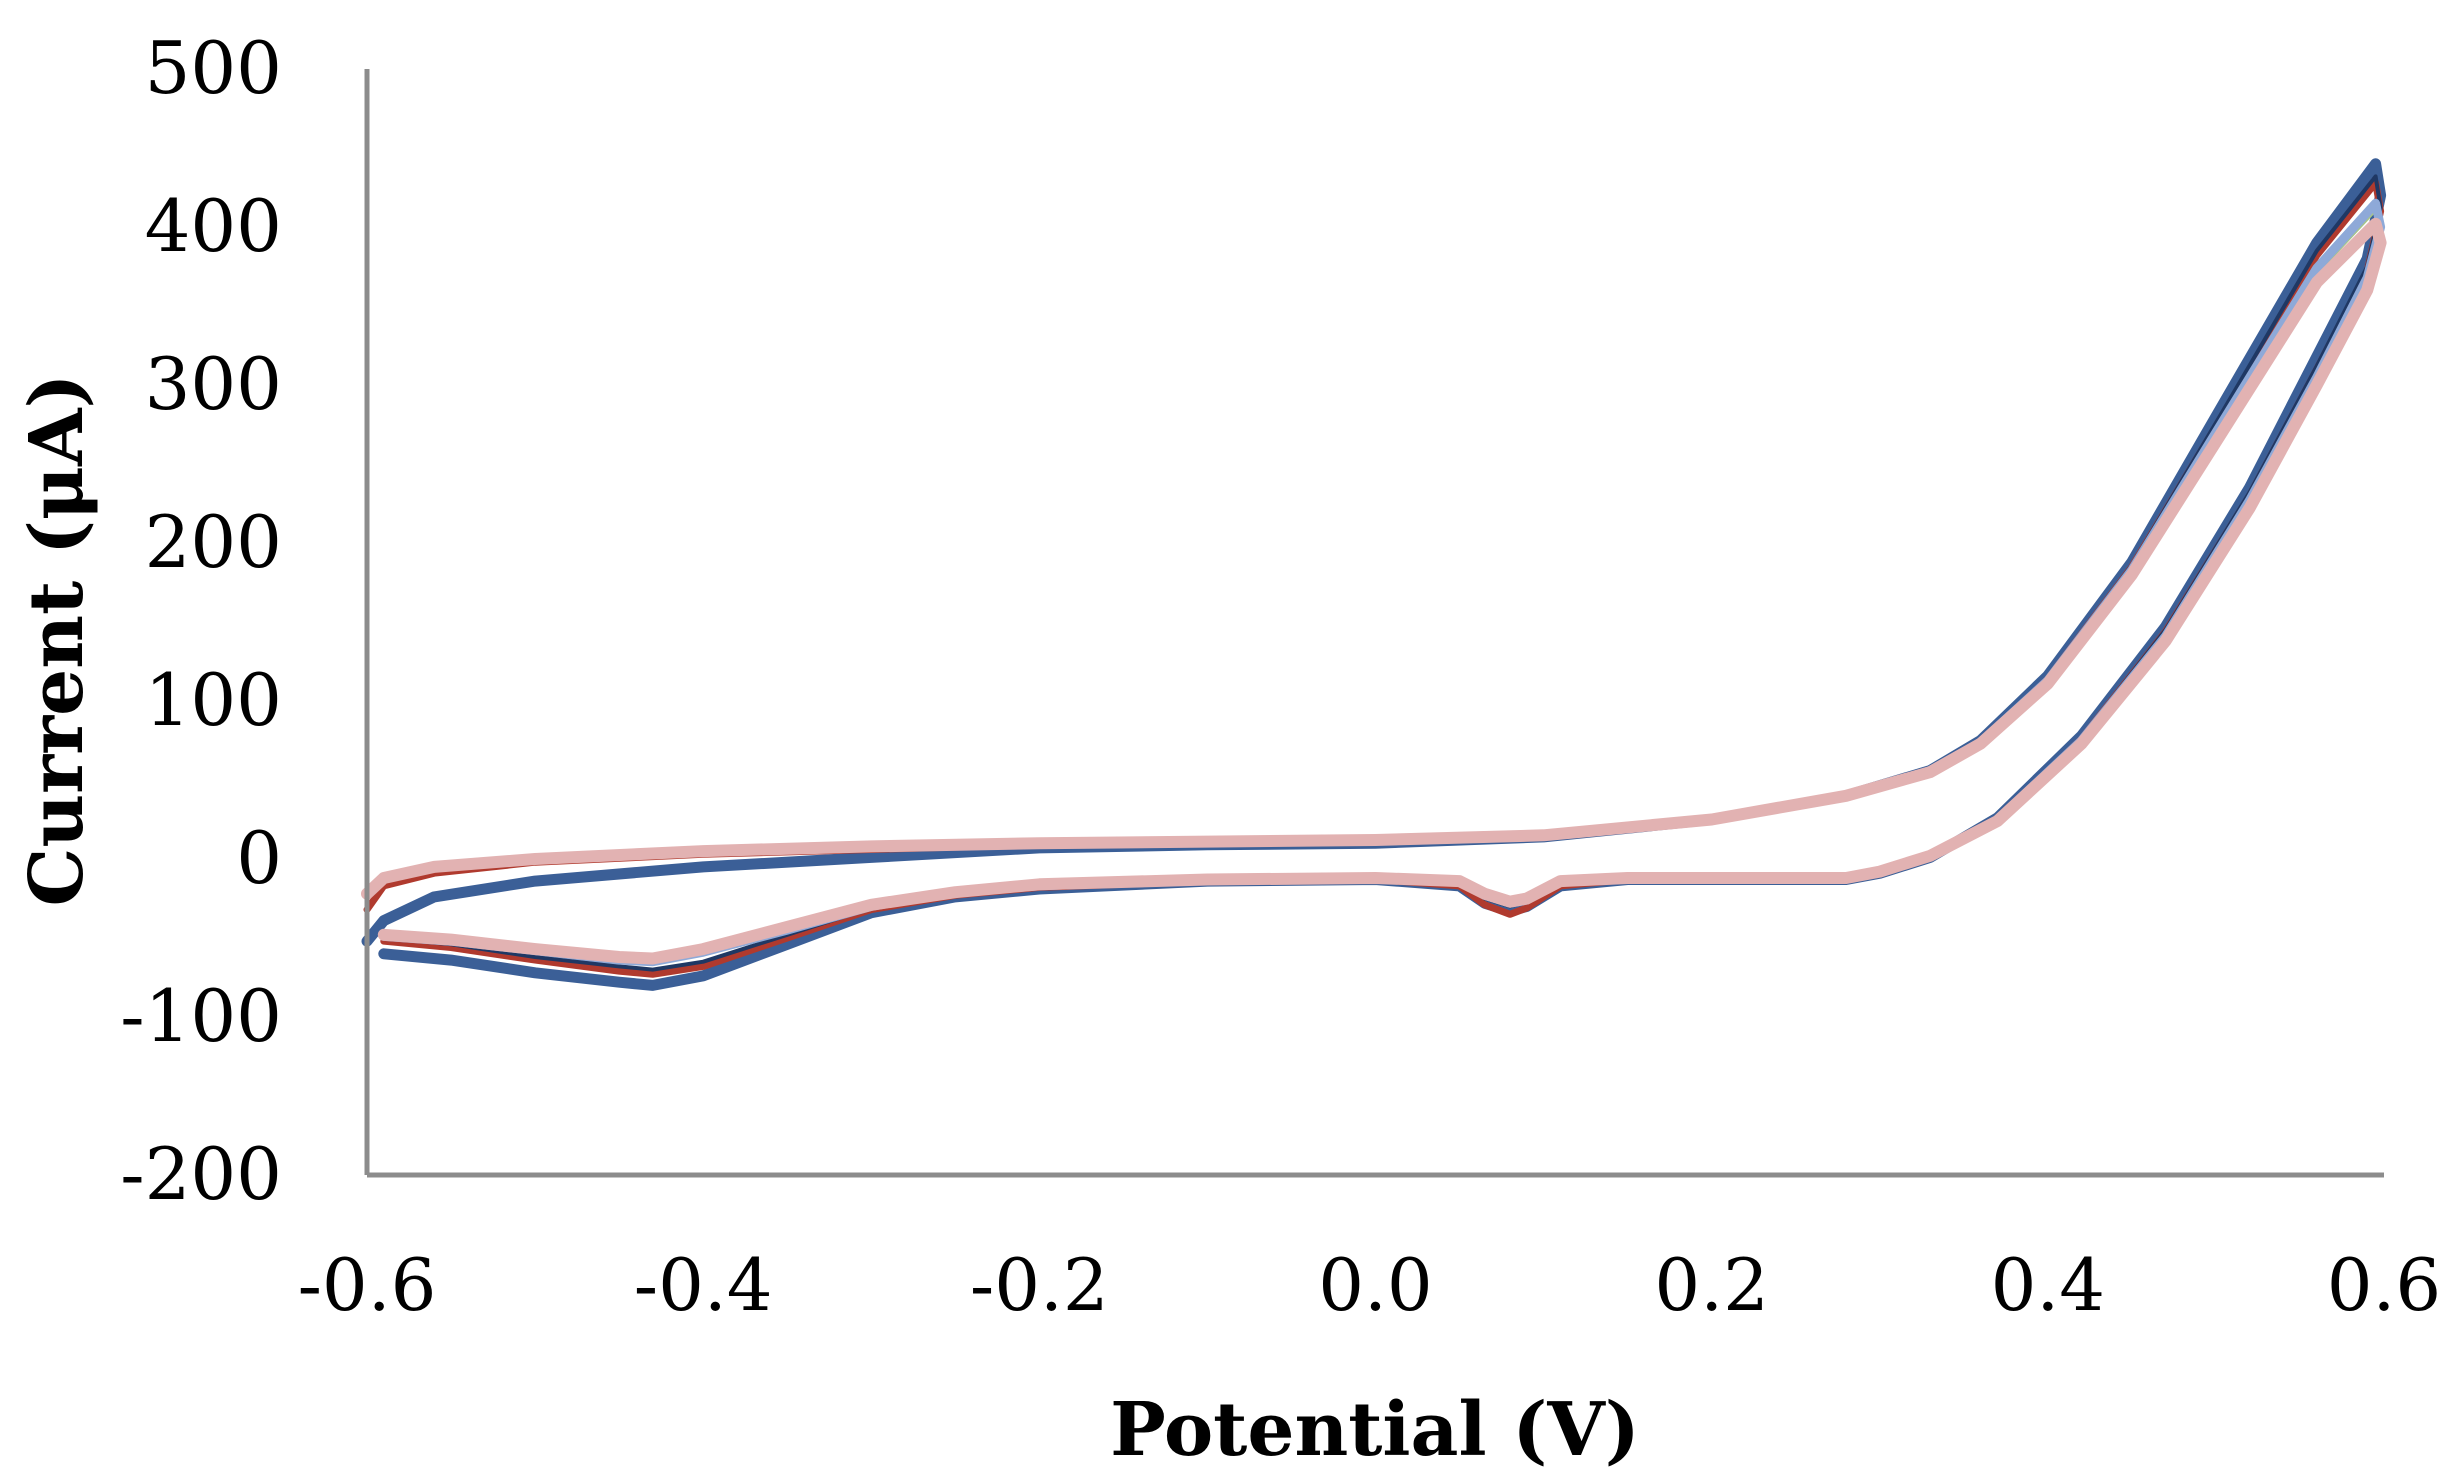 This screenshot has width=2447, height=1479. Describe the element at coordinates (259, 858) in the screenshot. I see `y-tick-label: 0` at that location.